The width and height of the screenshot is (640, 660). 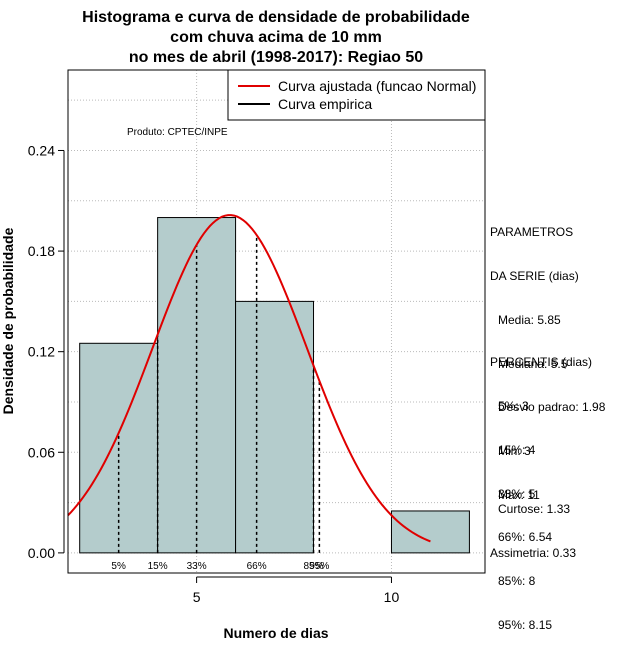 I want to click on param-media: Media: 5.85, so click(x=529, y=319).